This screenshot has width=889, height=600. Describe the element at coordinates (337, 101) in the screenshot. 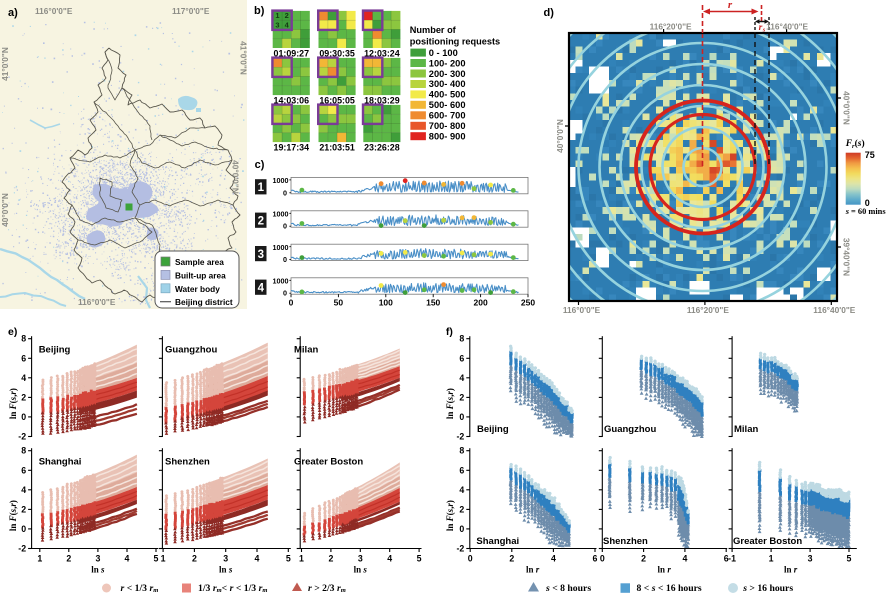

I see `svg-text: 16:05:05` at that location.